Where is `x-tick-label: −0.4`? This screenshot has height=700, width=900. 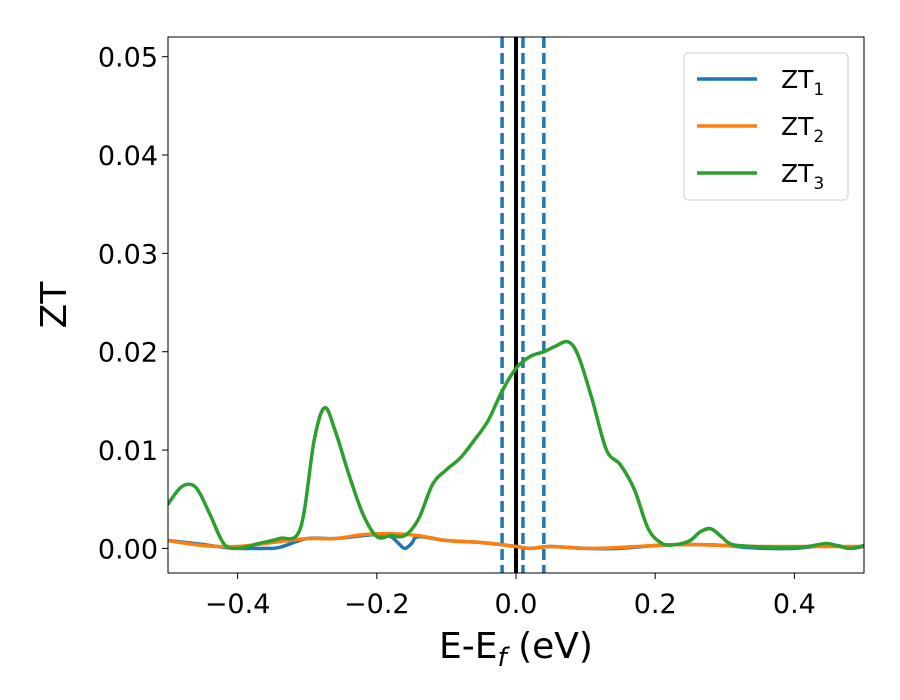 x-tick-label: −0.4 is located at coordinates (238, 604).